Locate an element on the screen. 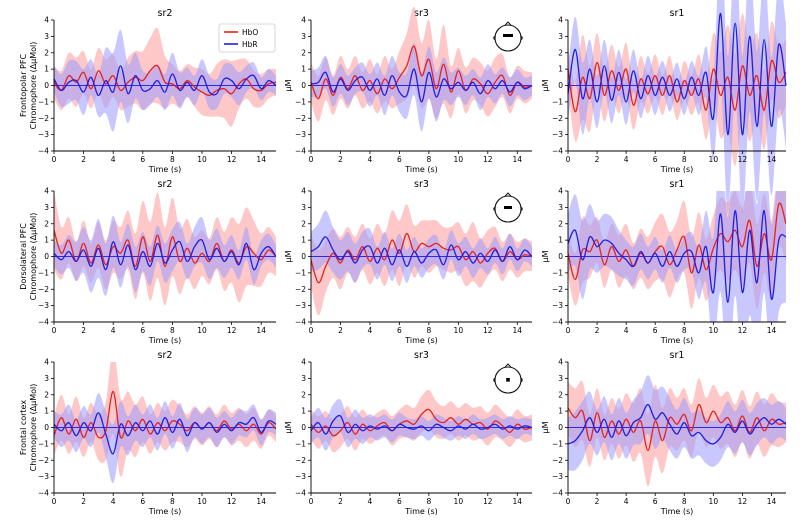  head-nose is located at coordinates (508, 194).